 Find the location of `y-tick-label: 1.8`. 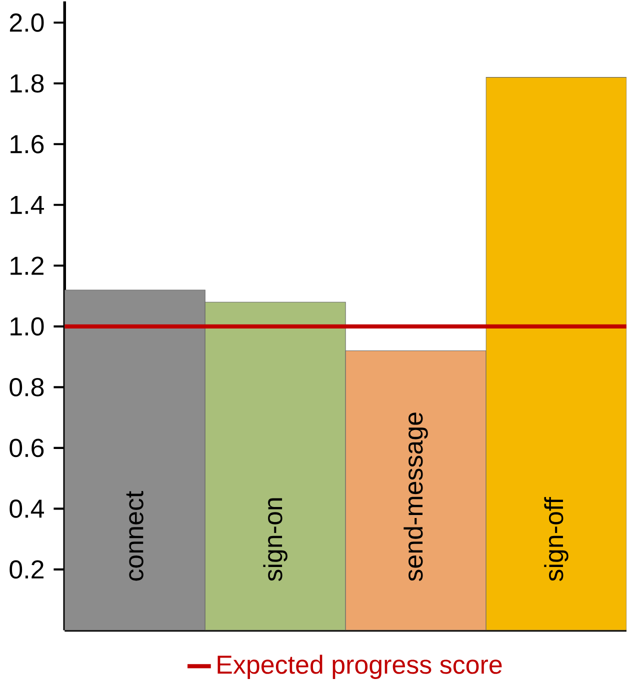

y-tick-label: 1.8 is located at coordinates (27, 83).